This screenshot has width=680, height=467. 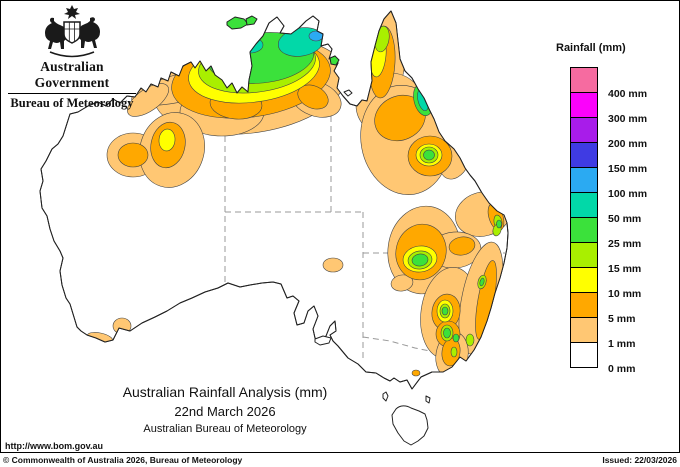 What do you see at coordinates (72, 103) in the screenshot?
I see `bureau-title: Bureau of Meteorology` at bounding box center [72, 103].